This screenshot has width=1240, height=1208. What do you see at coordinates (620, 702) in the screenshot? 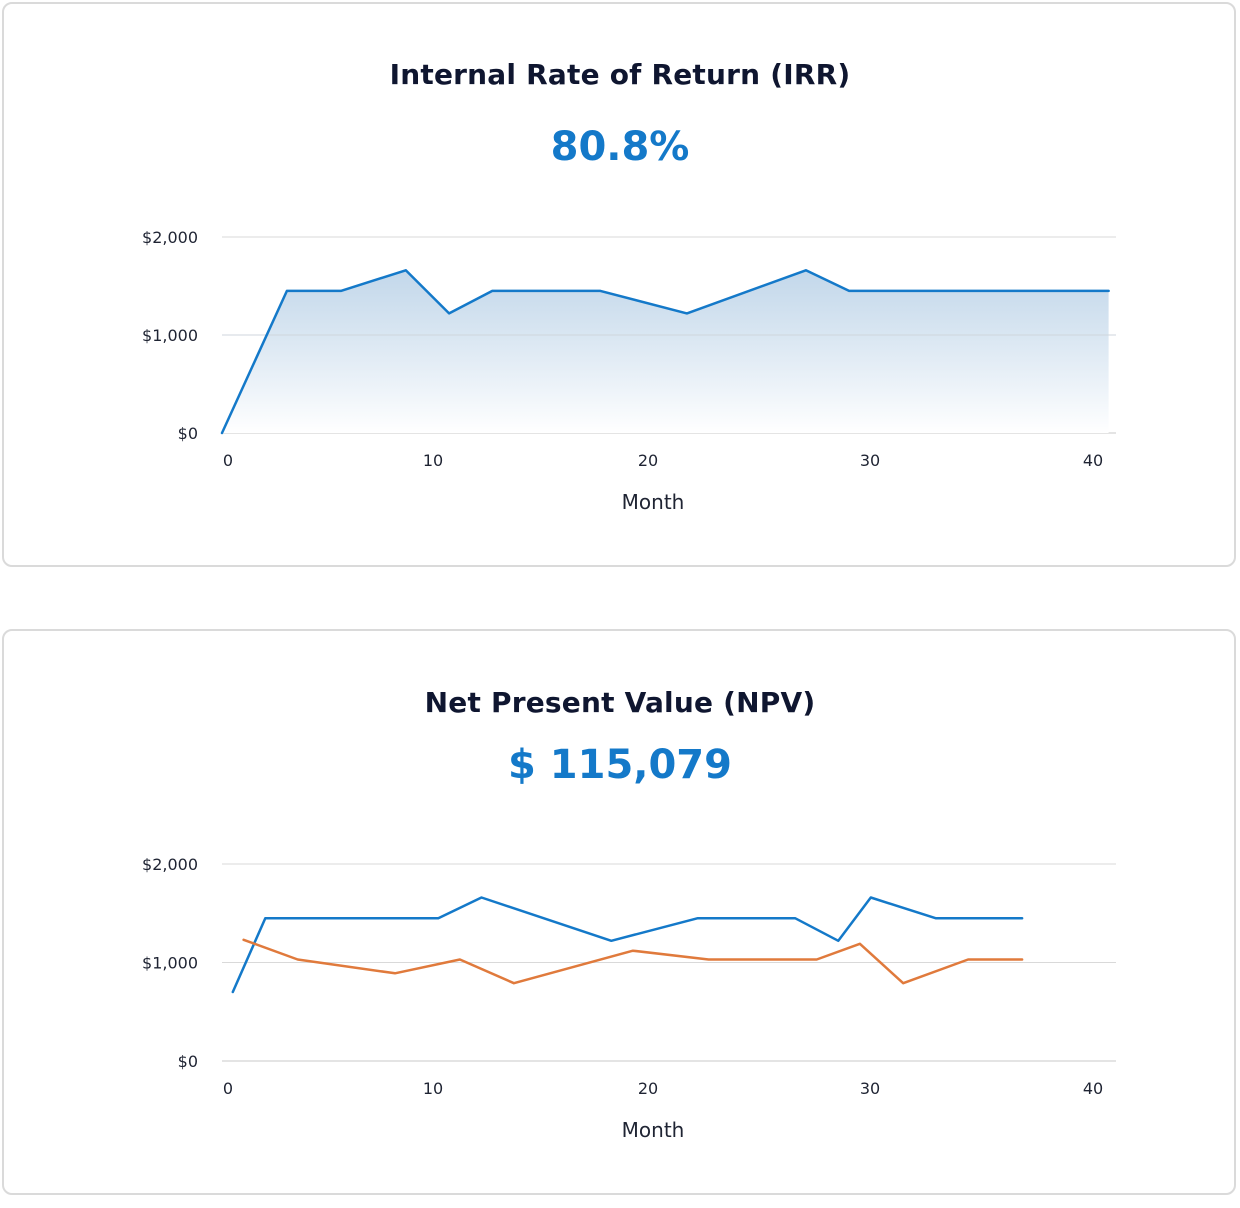
I see `npv-title: Net Present Value (NPV)` at bounding box center [620, 702].